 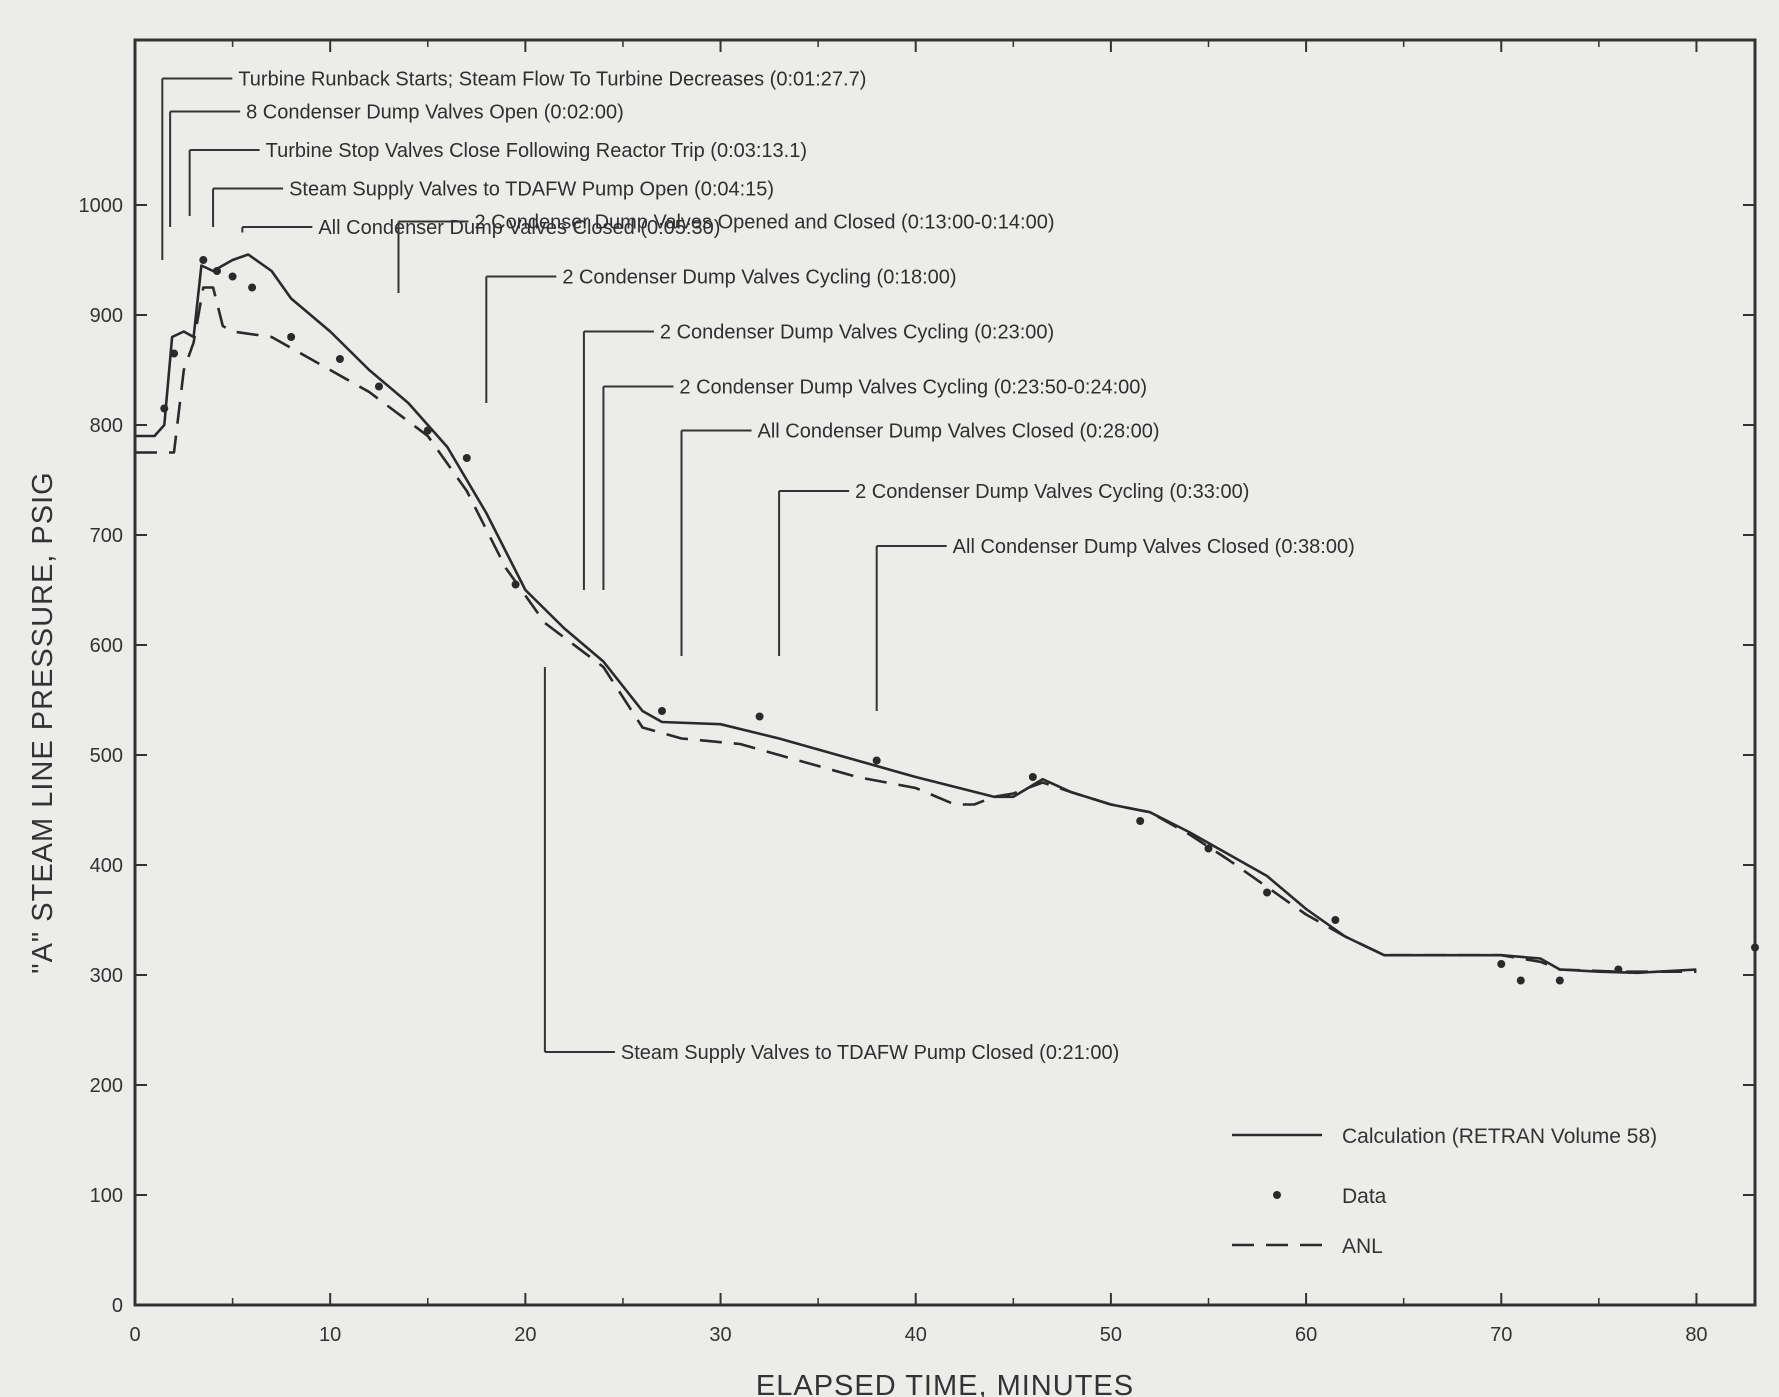 What do you see at coordinates (1444, 1191) in the screenshot?
I see `legend: Calculation (RETRAN Volume 58) Data ANL` at bounding box center [1444, 1191].